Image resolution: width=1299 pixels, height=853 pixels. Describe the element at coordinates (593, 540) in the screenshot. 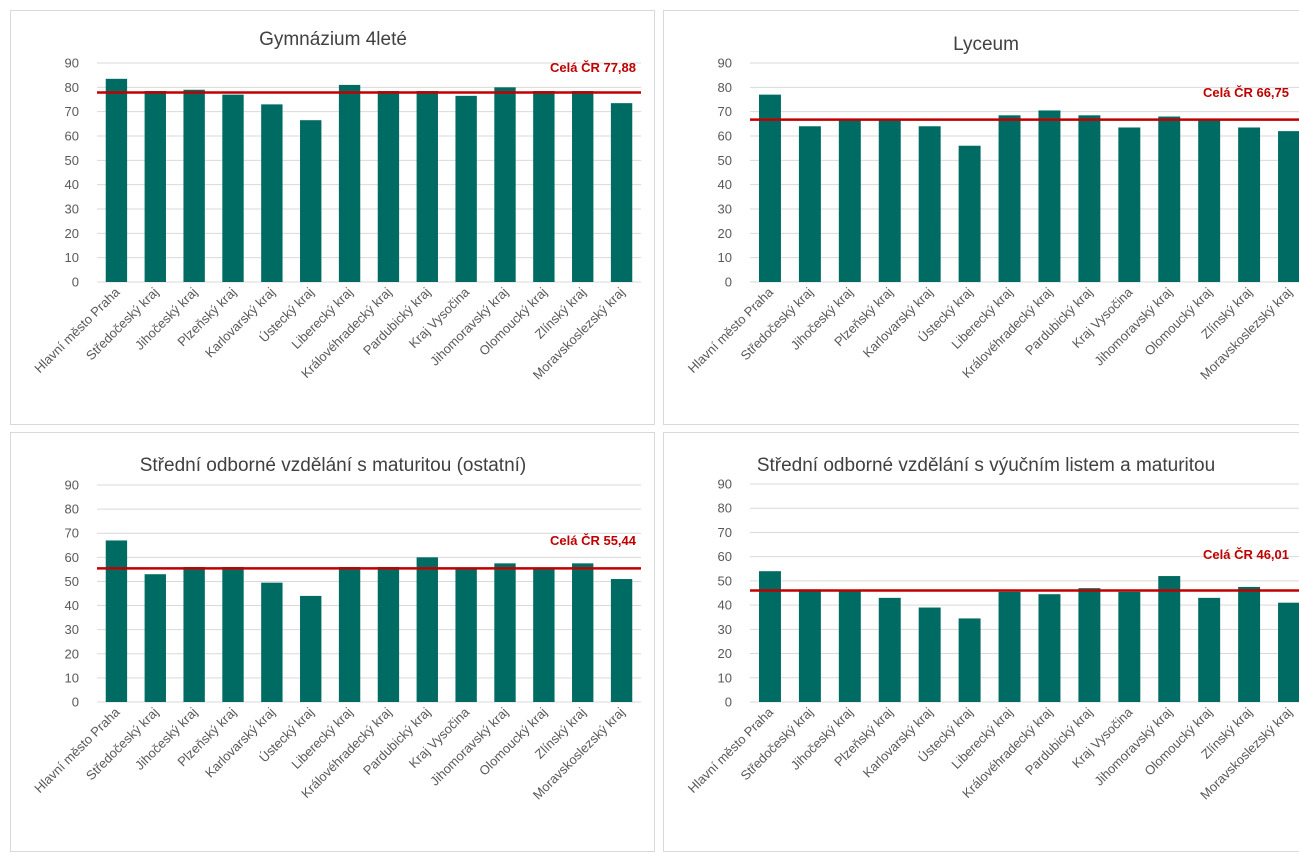

I see `reference-label: Celá ČR 55,44` at that location.